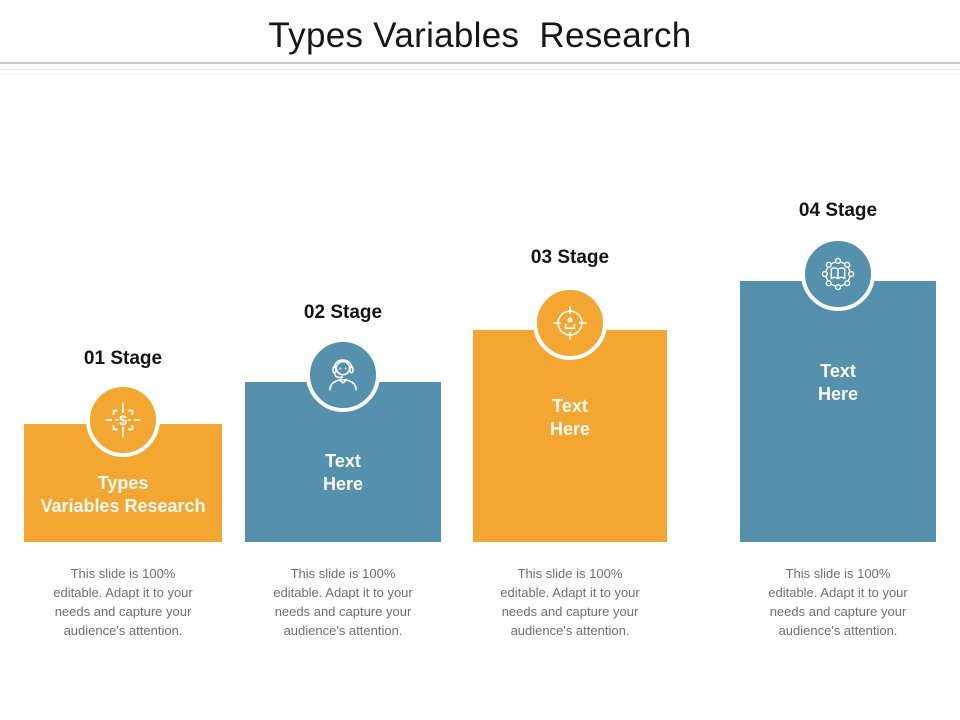 The height and width of the screenshot is (720, 960). I want to click on target-user-icon, so click(570, 323).